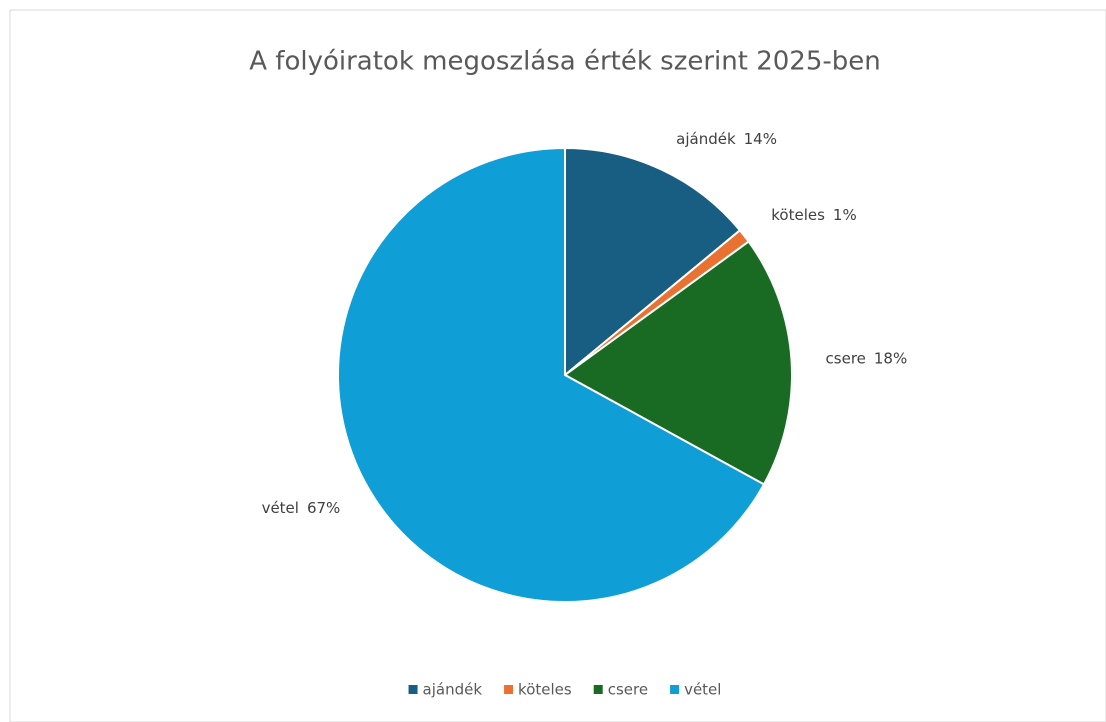 This screenshot has width=1106, height=722. What do you see at coordinates (628, 690) in the screenshot?
I see `legend-label: csere` at bounding box center [628, 690].